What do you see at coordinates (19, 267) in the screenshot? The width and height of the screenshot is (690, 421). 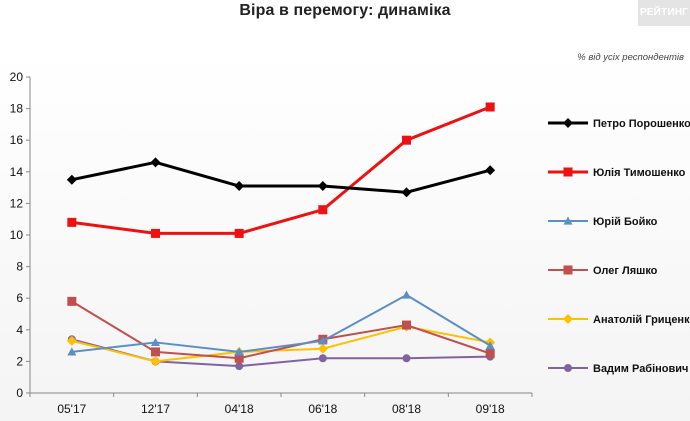 I see `y-tick-label: 8` at bounding box center [19, 267].